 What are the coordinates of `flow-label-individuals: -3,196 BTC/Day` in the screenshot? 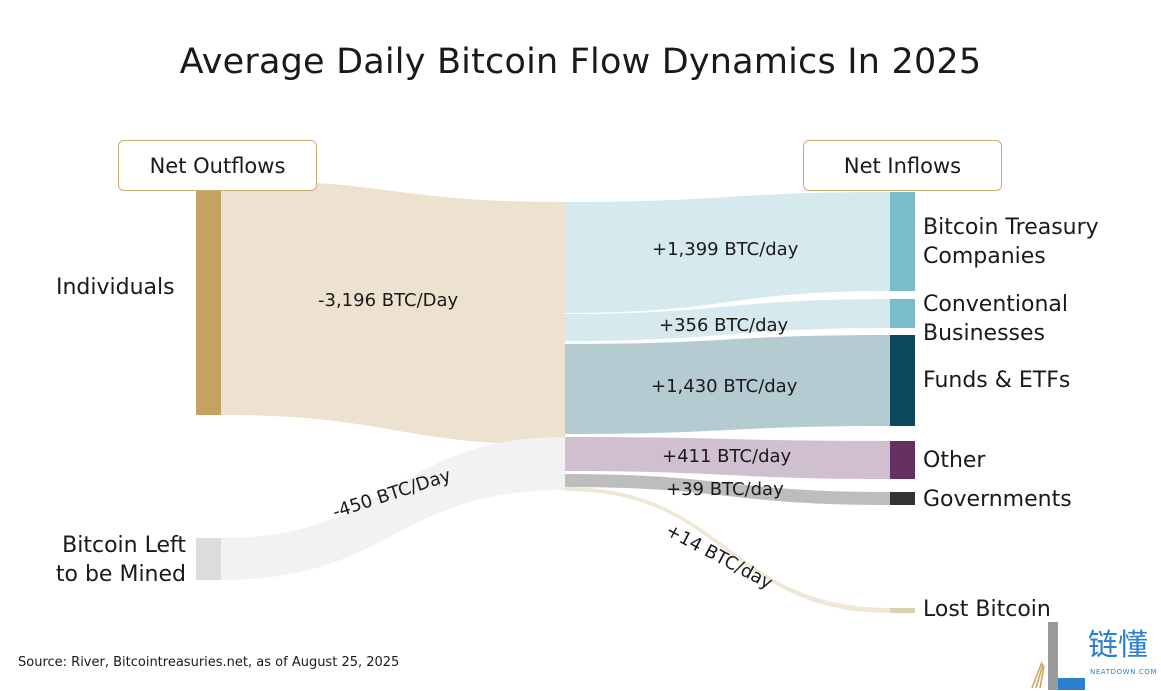 It's located at (388, 300).